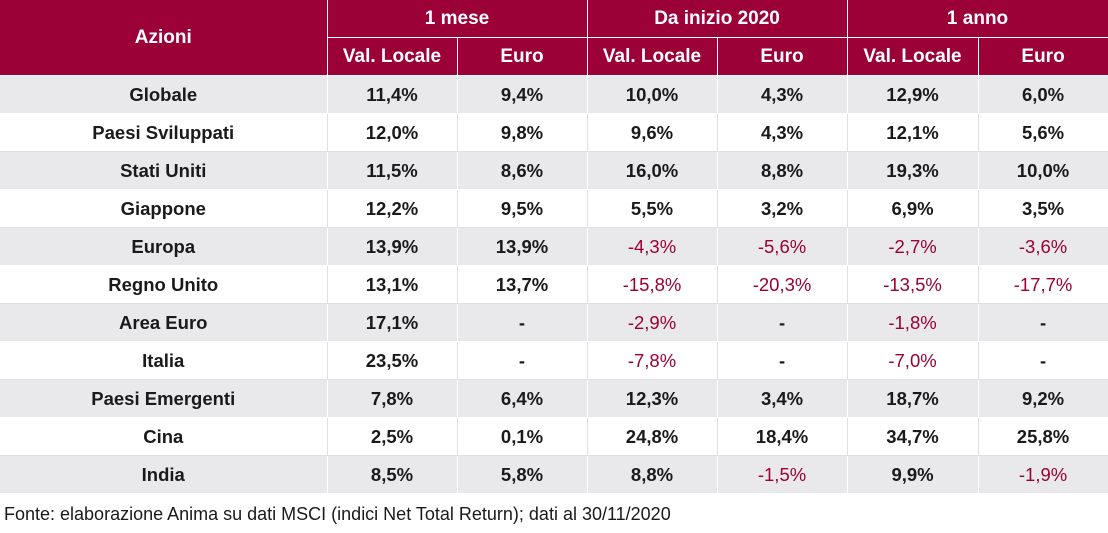 The image size is (1108, 533). I want to click on table-row: Italia 23,5% - -7,8% - -7,0% -, so click(554, 360).